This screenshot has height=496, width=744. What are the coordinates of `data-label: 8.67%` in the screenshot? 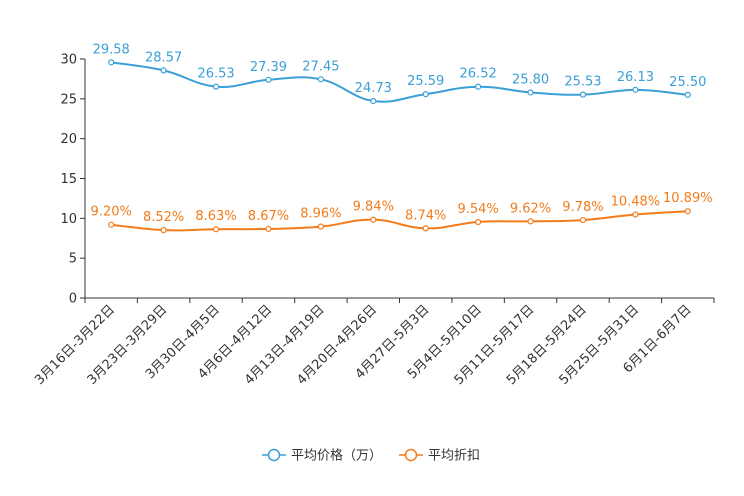 It's located at (268, 216).